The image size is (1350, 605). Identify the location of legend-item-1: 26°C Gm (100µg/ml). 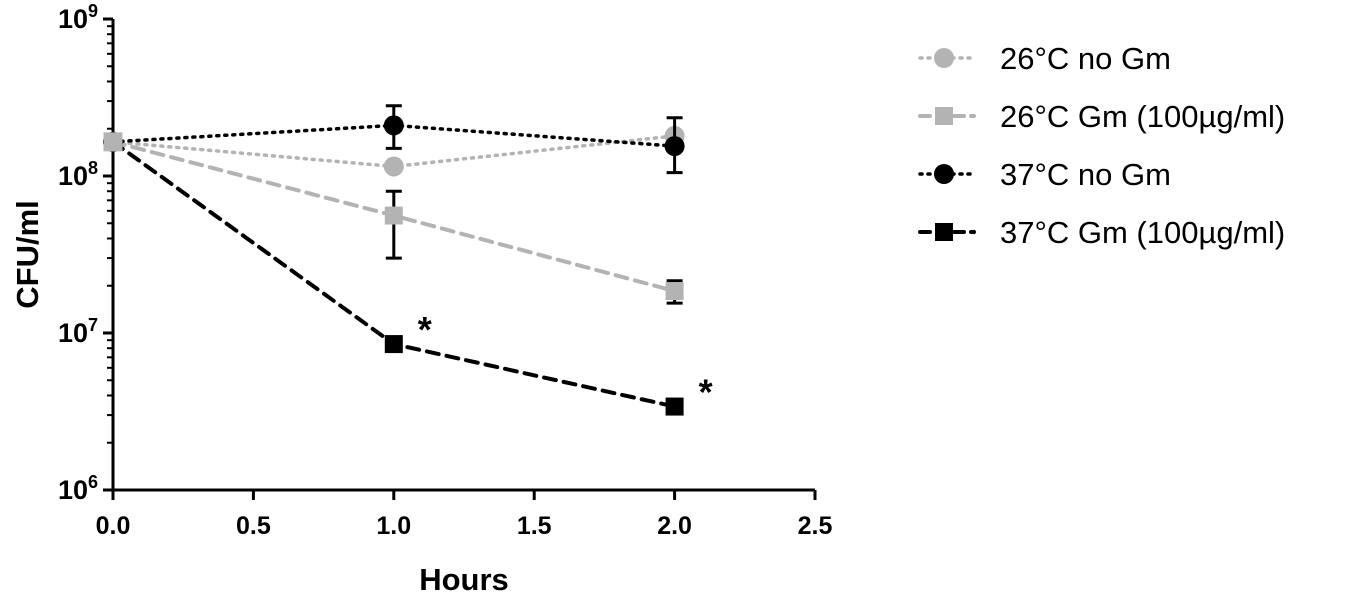
(1101, 116).